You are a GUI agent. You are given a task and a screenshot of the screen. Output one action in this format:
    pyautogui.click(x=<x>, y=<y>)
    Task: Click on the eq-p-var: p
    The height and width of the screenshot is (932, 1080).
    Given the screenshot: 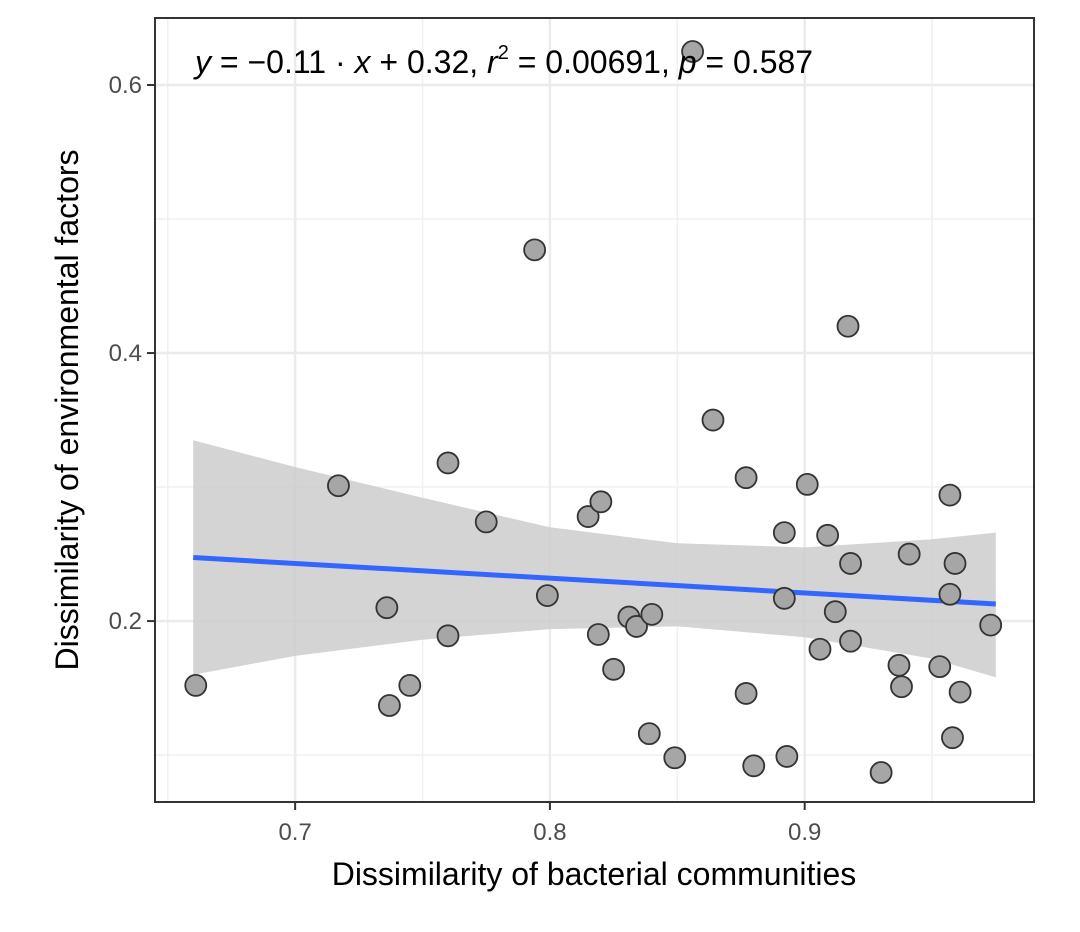 What is the action you would take?
    pyautogui.click(x=687, y=62)
    